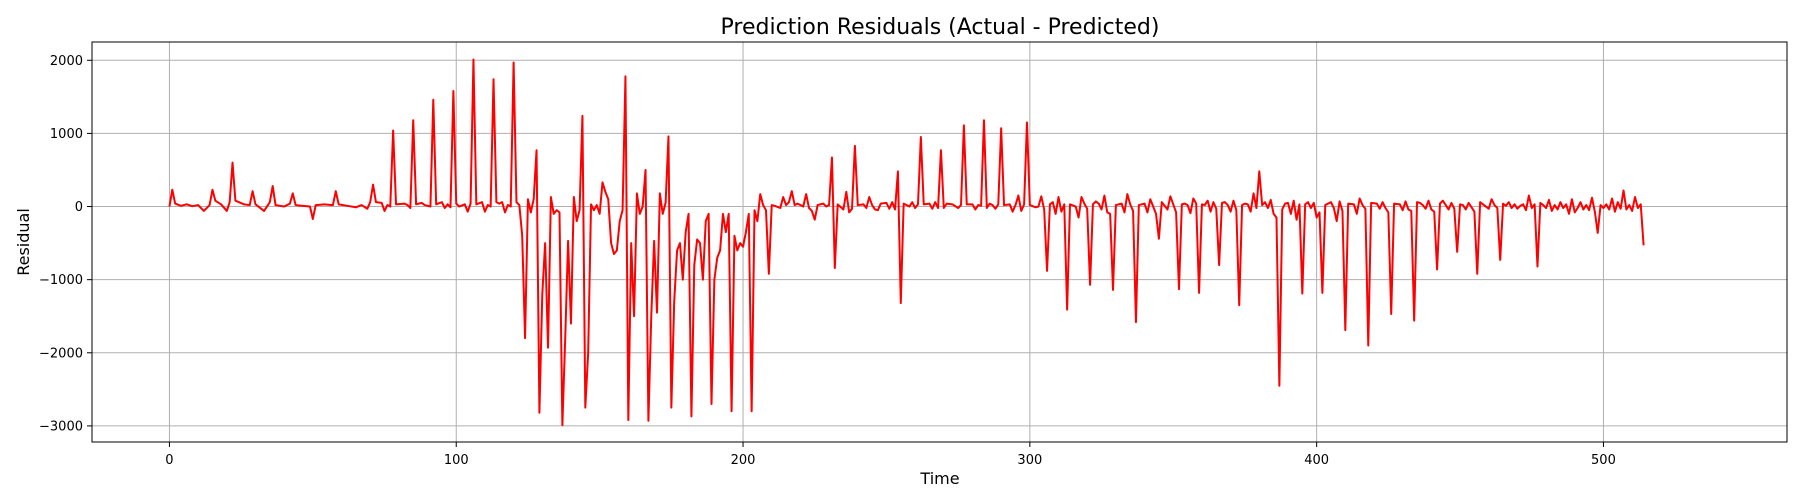  What do you see at coordinates (79, 207) in the screenshot?
I see `y-tick-label: 0` at bounding box center [79, 207].